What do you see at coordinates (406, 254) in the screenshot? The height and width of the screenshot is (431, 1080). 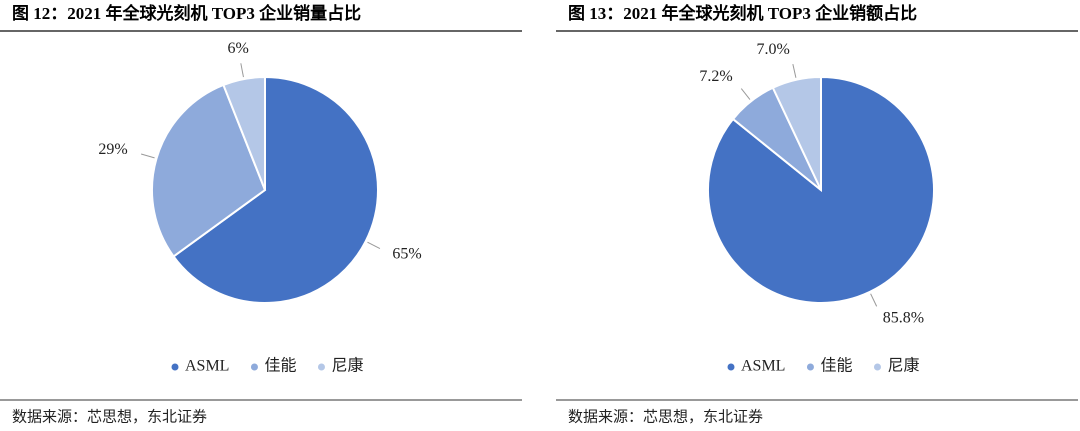 I see `data-label: 65%` at bounding box center [406, 254].